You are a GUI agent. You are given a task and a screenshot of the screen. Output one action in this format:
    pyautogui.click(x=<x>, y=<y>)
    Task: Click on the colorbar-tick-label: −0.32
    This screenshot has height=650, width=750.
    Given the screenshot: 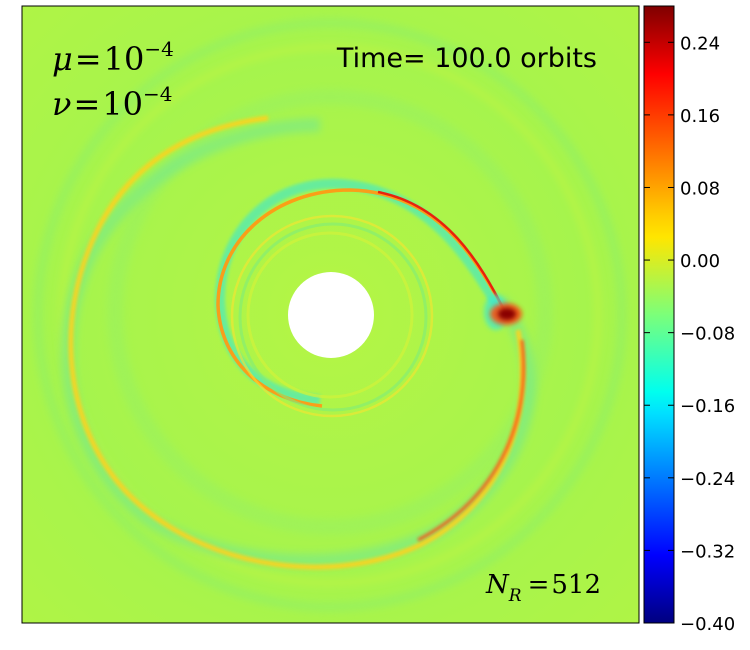 What is the action you would take?
    pyautogui.click(x=707, y=551)
    